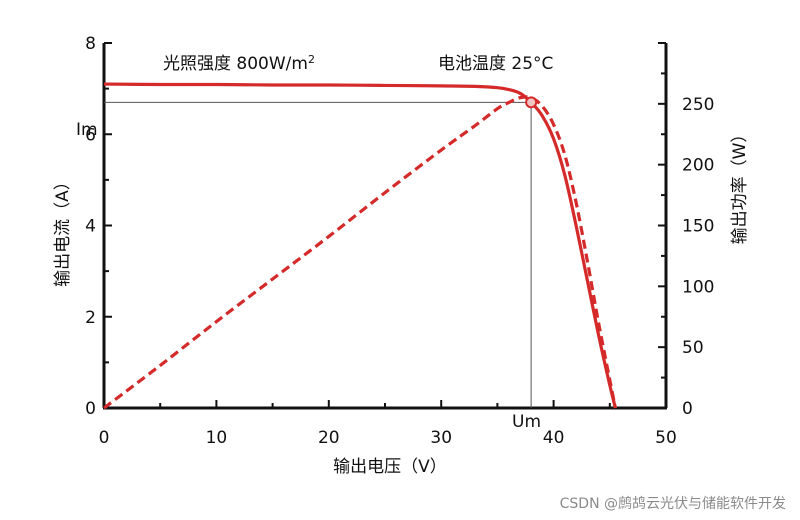 This screenshot has height=520, width=800. Describe the element at coordinates (698, 227) in the screenshot. I see `y-right-tick-label: 150` at that location.